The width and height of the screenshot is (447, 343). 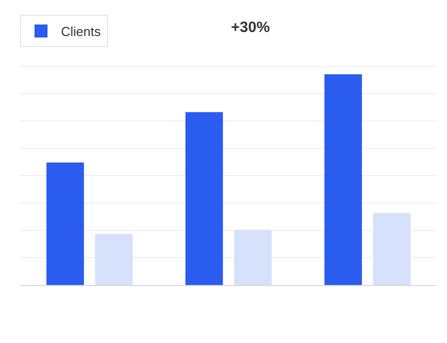 I want to click on text: +30%, so click(x=250, y=27).